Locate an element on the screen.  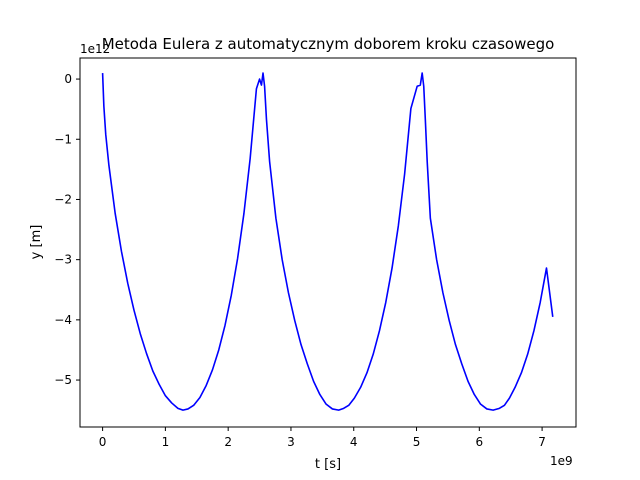
y-tick-label: −5 is located at coordinates (63, 380).